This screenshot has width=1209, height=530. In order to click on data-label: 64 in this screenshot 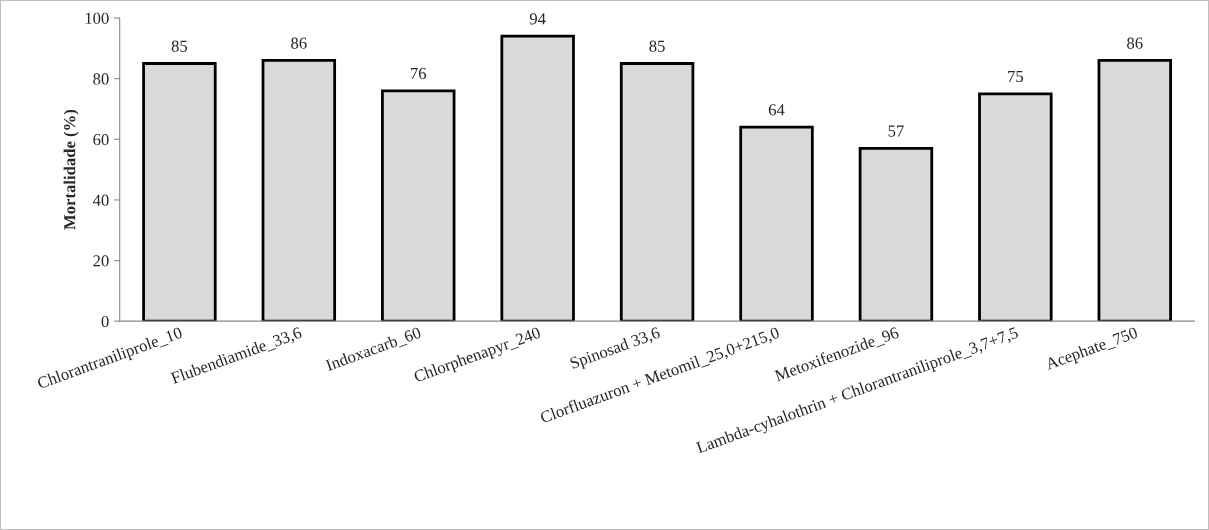, I will do `click(776, 110)`.